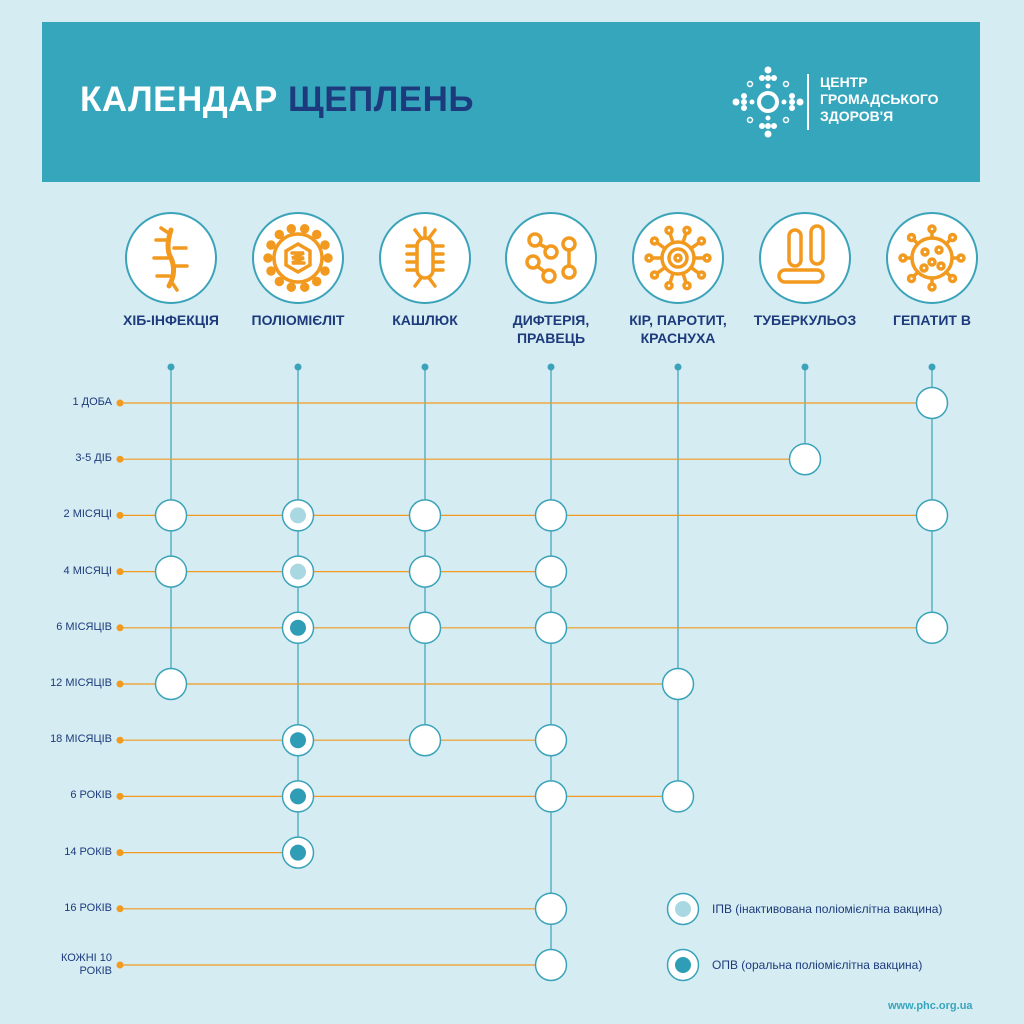 The width and height of the screenshot is (1024, 1024). What do you see at coordinates (298, 320) in the screenshot?
I see `disease-label: ПОЛІОМІЄЛІТ` at bounding box center [298, 320].